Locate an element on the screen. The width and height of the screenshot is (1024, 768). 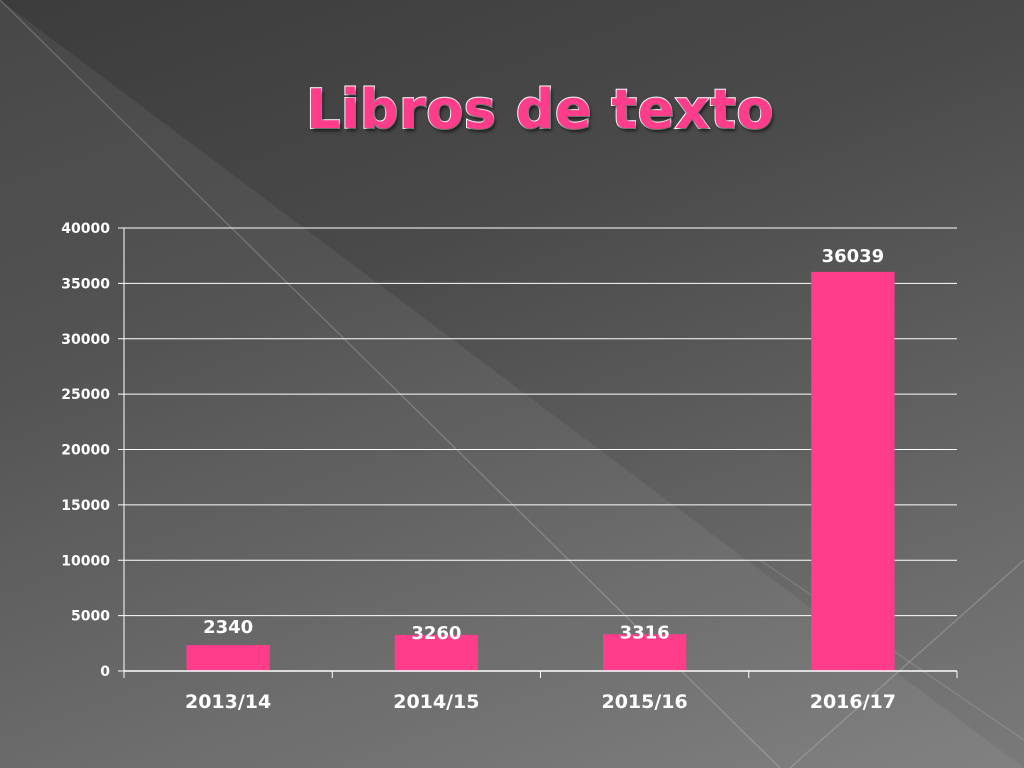
y-tick-label: 10000 is located at coordinates (85, 561).